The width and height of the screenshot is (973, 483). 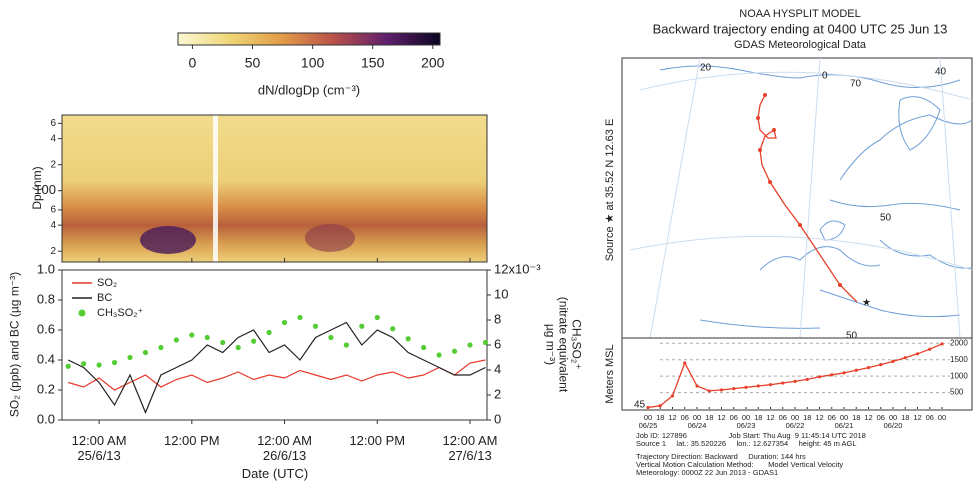 I want to click on y-tick-label: 0.2, so click(x=46, y=388).